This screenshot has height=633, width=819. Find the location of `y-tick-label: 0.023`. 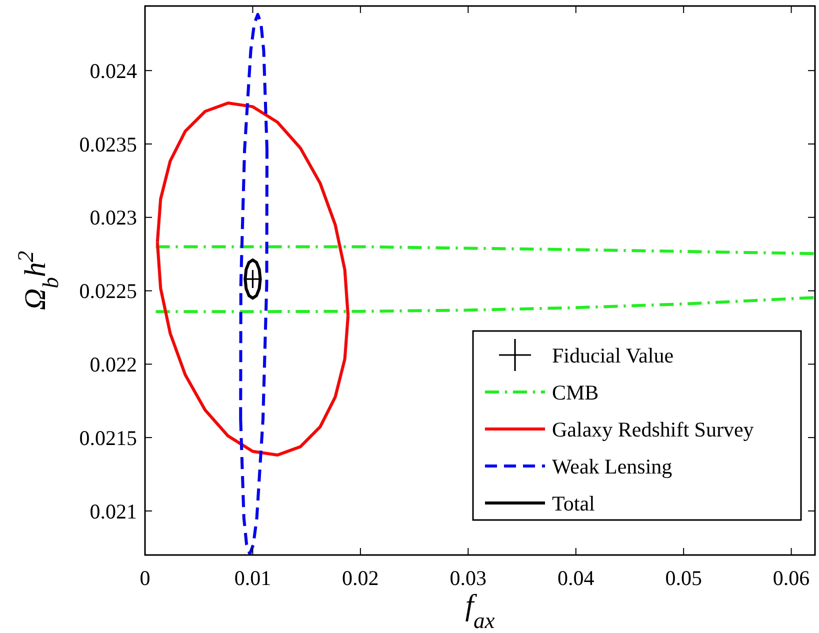

y-tick-label: 0.023 is located at coordinates (113, 218).